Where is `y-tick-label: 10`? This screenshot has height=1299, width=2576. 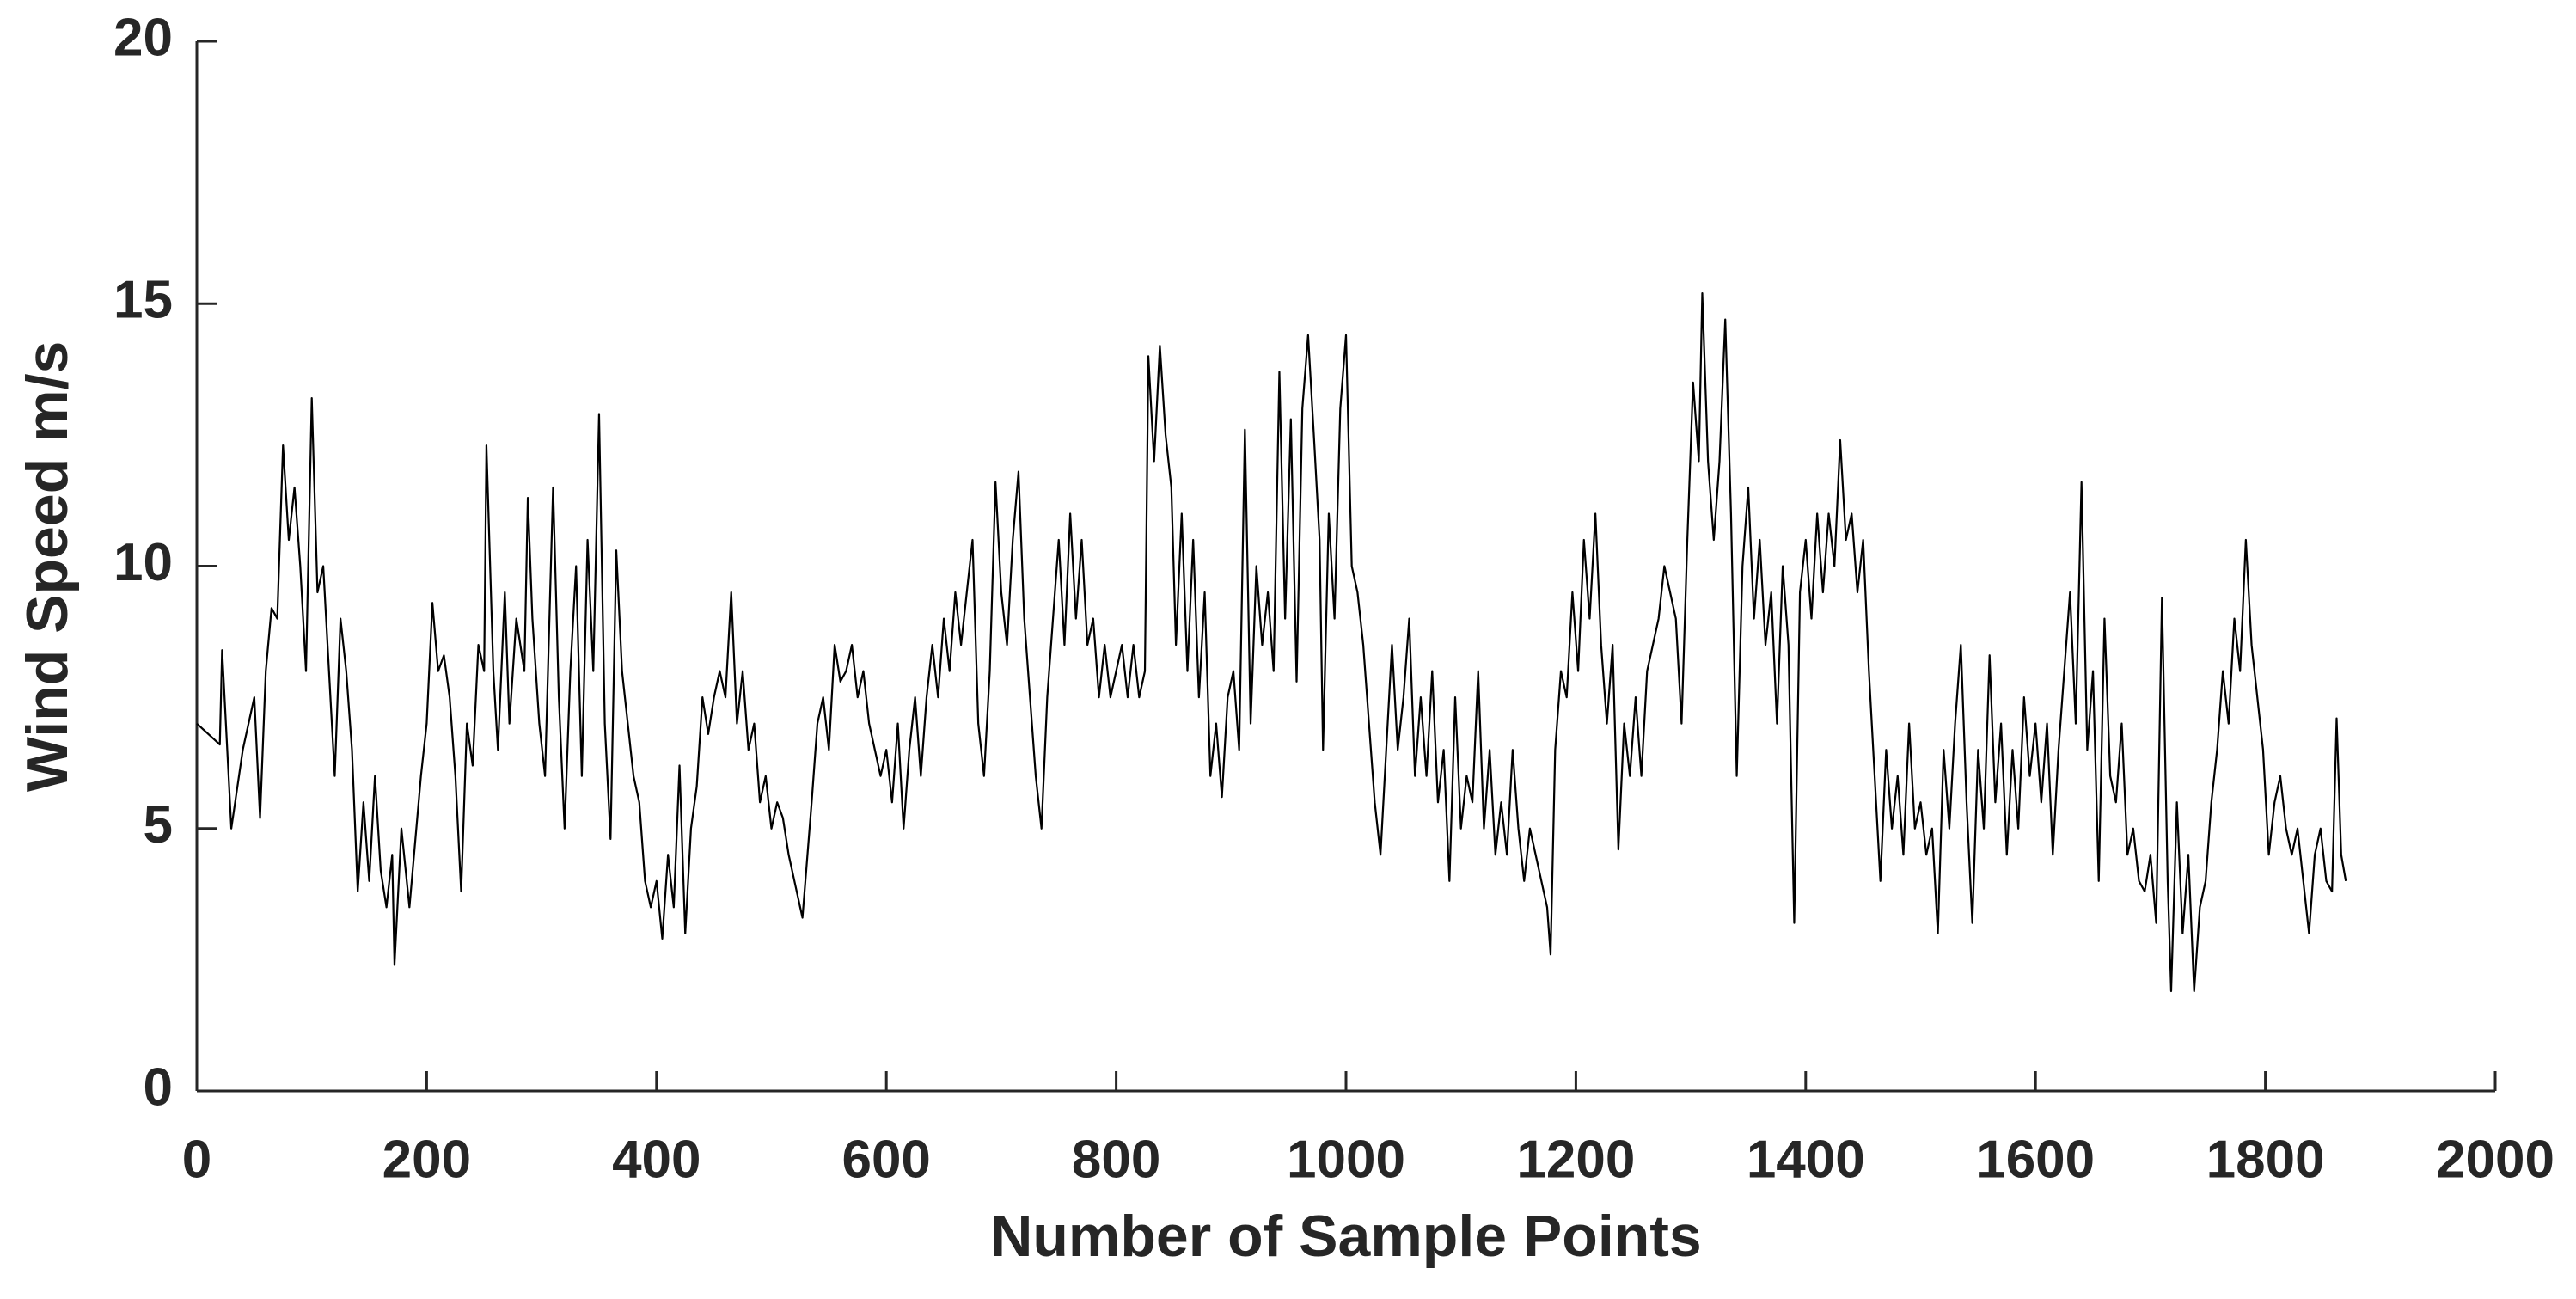
y-tick-label: 10 is located at coordinates (143, 562).